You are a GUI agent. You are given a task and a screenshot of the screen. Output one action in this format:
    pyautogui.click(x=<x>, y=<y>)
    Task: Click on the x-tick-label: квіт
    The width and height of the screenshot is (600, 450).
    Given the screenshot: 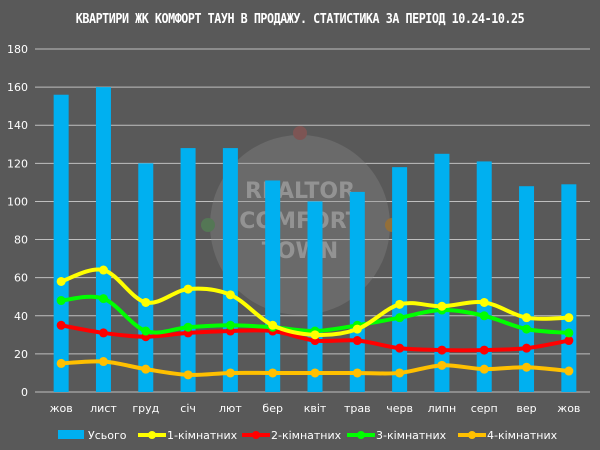 What is the action you would take?
    pyautogui.click(x=315, y=408)
    